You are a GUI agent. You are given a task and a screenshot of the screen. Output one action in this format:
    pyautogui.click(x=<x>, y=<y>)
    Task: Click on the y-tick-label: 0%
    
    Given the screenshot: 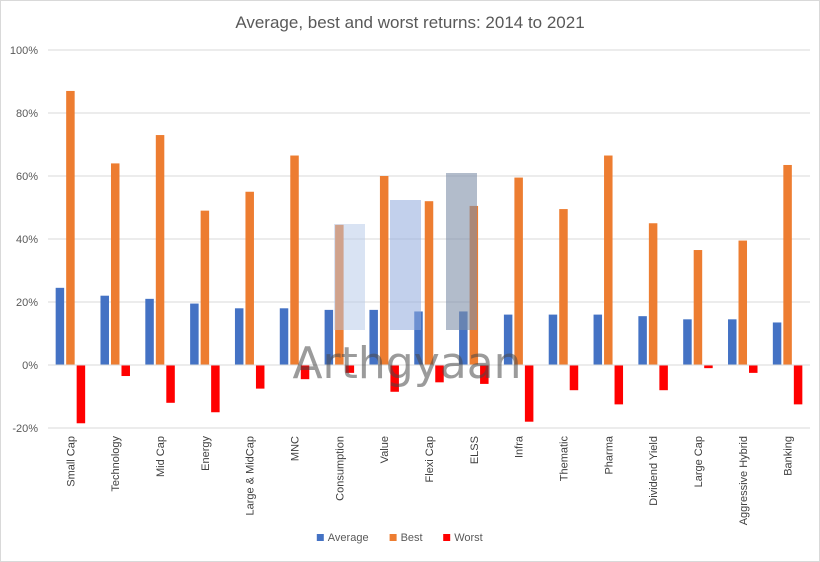 What is the action you would take?
    pyautogui.click(x=30, y=366)
    